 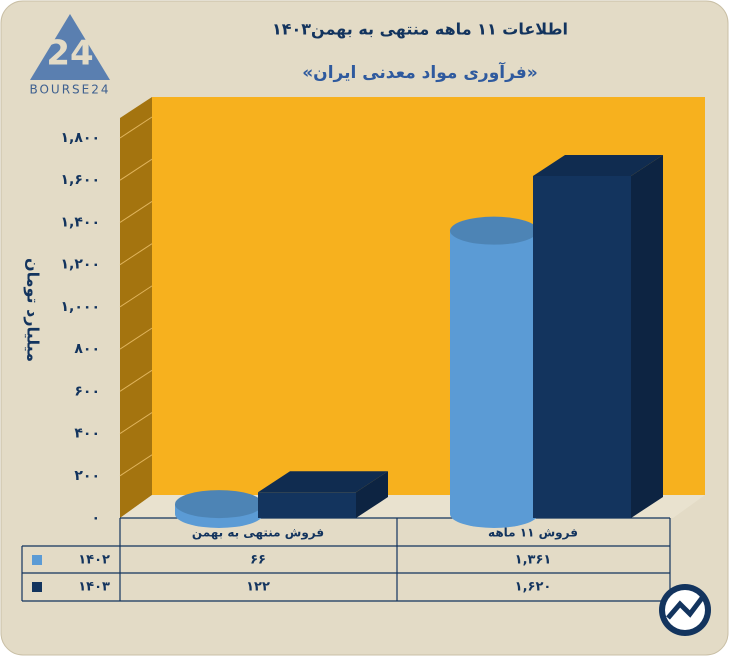 I want to click on x-tick-label: فروش ۱۱ ماهه, so click(x=533, y=533).